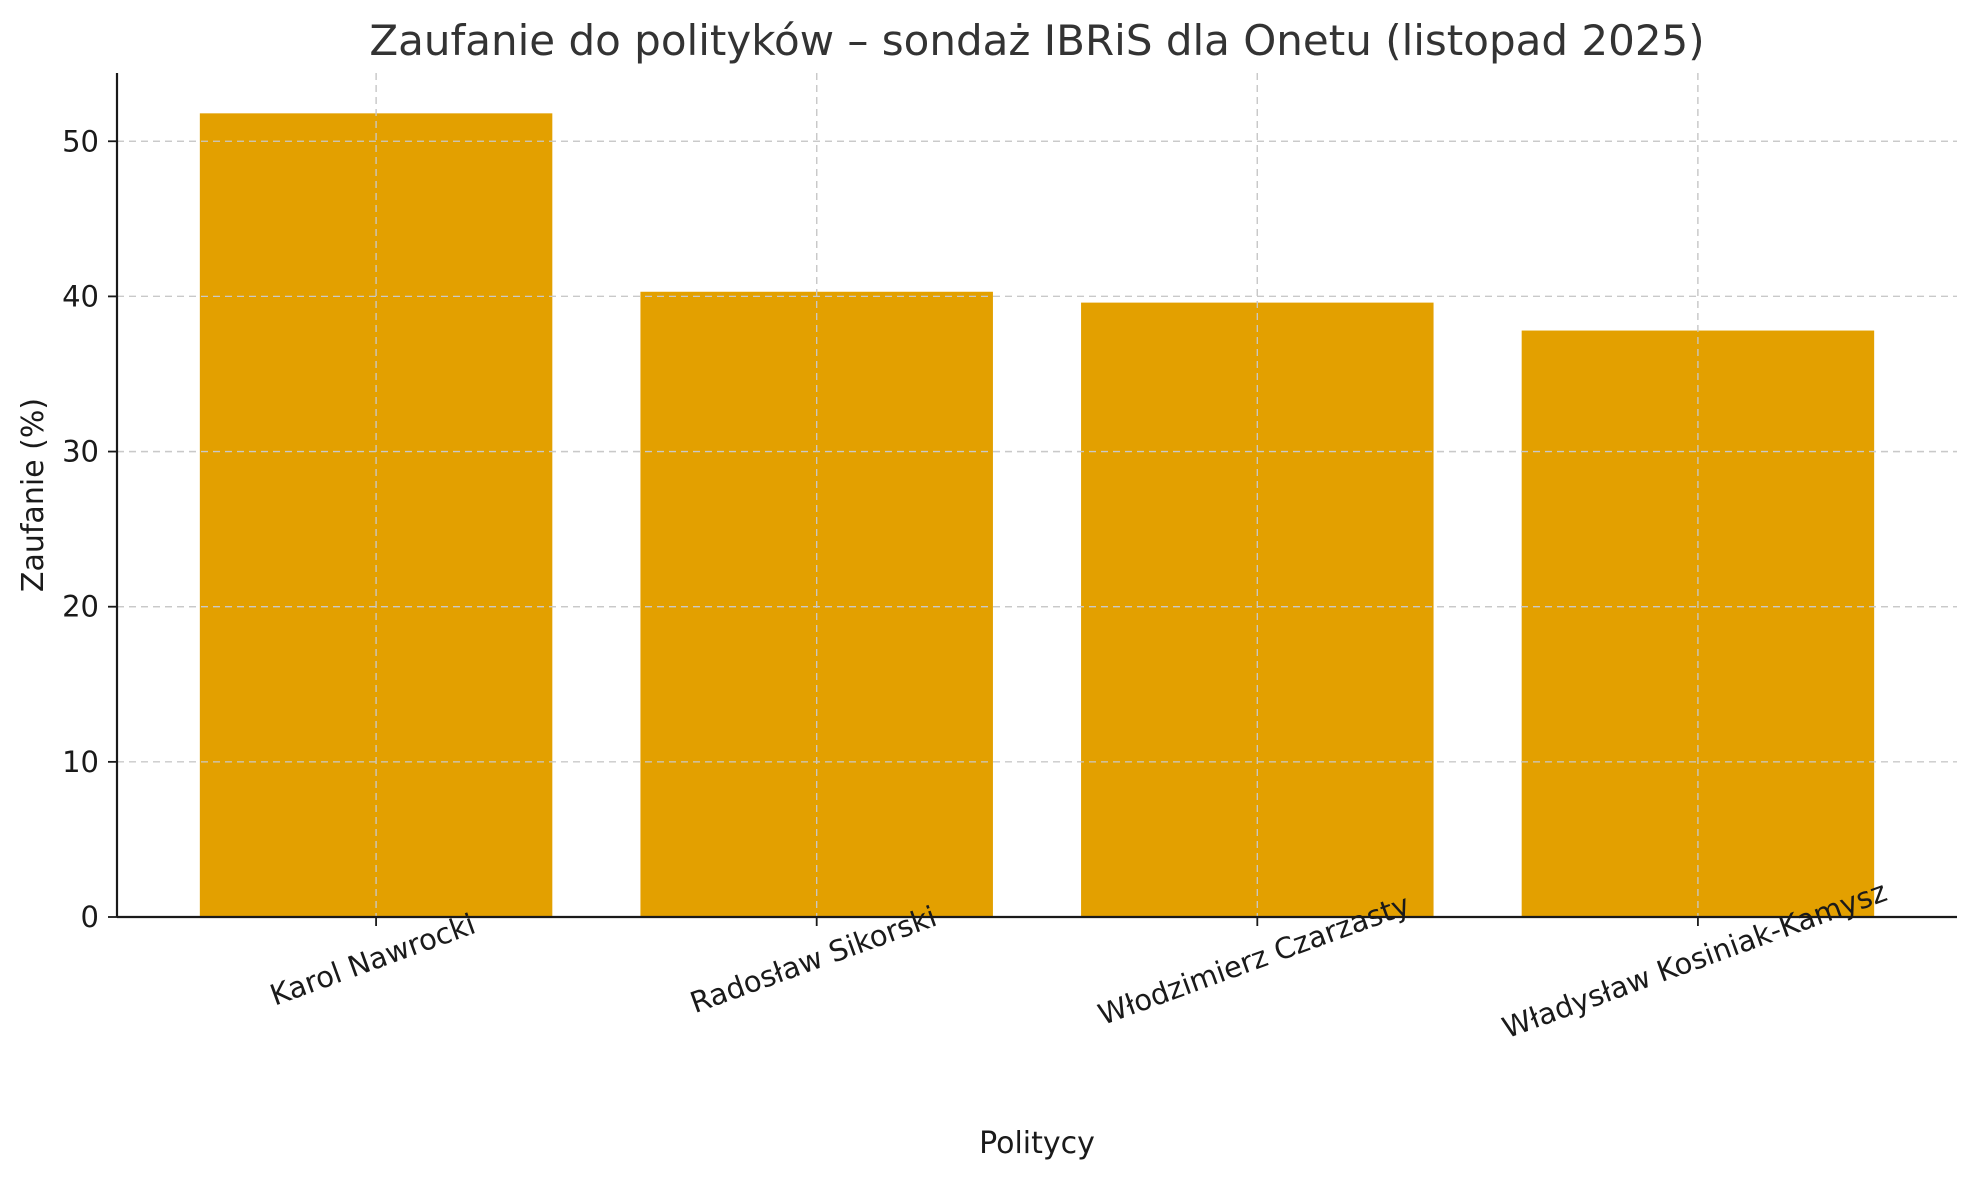 The width and height of the screenshot is (1973, 1180). What do you see at coordinates (80, 762) in the screenshot?
I see `y-tick-label: 10` at bounding box center [80, 762].